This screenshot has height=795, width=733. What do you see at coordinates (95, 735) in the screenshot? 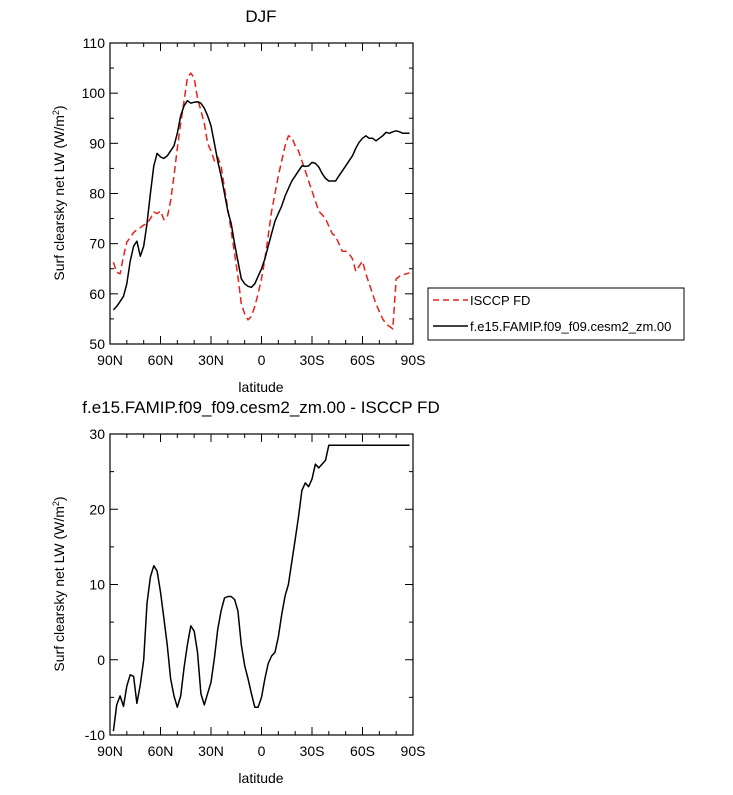
I see `y-tick-label: -10` at bounding box center [95, 735].